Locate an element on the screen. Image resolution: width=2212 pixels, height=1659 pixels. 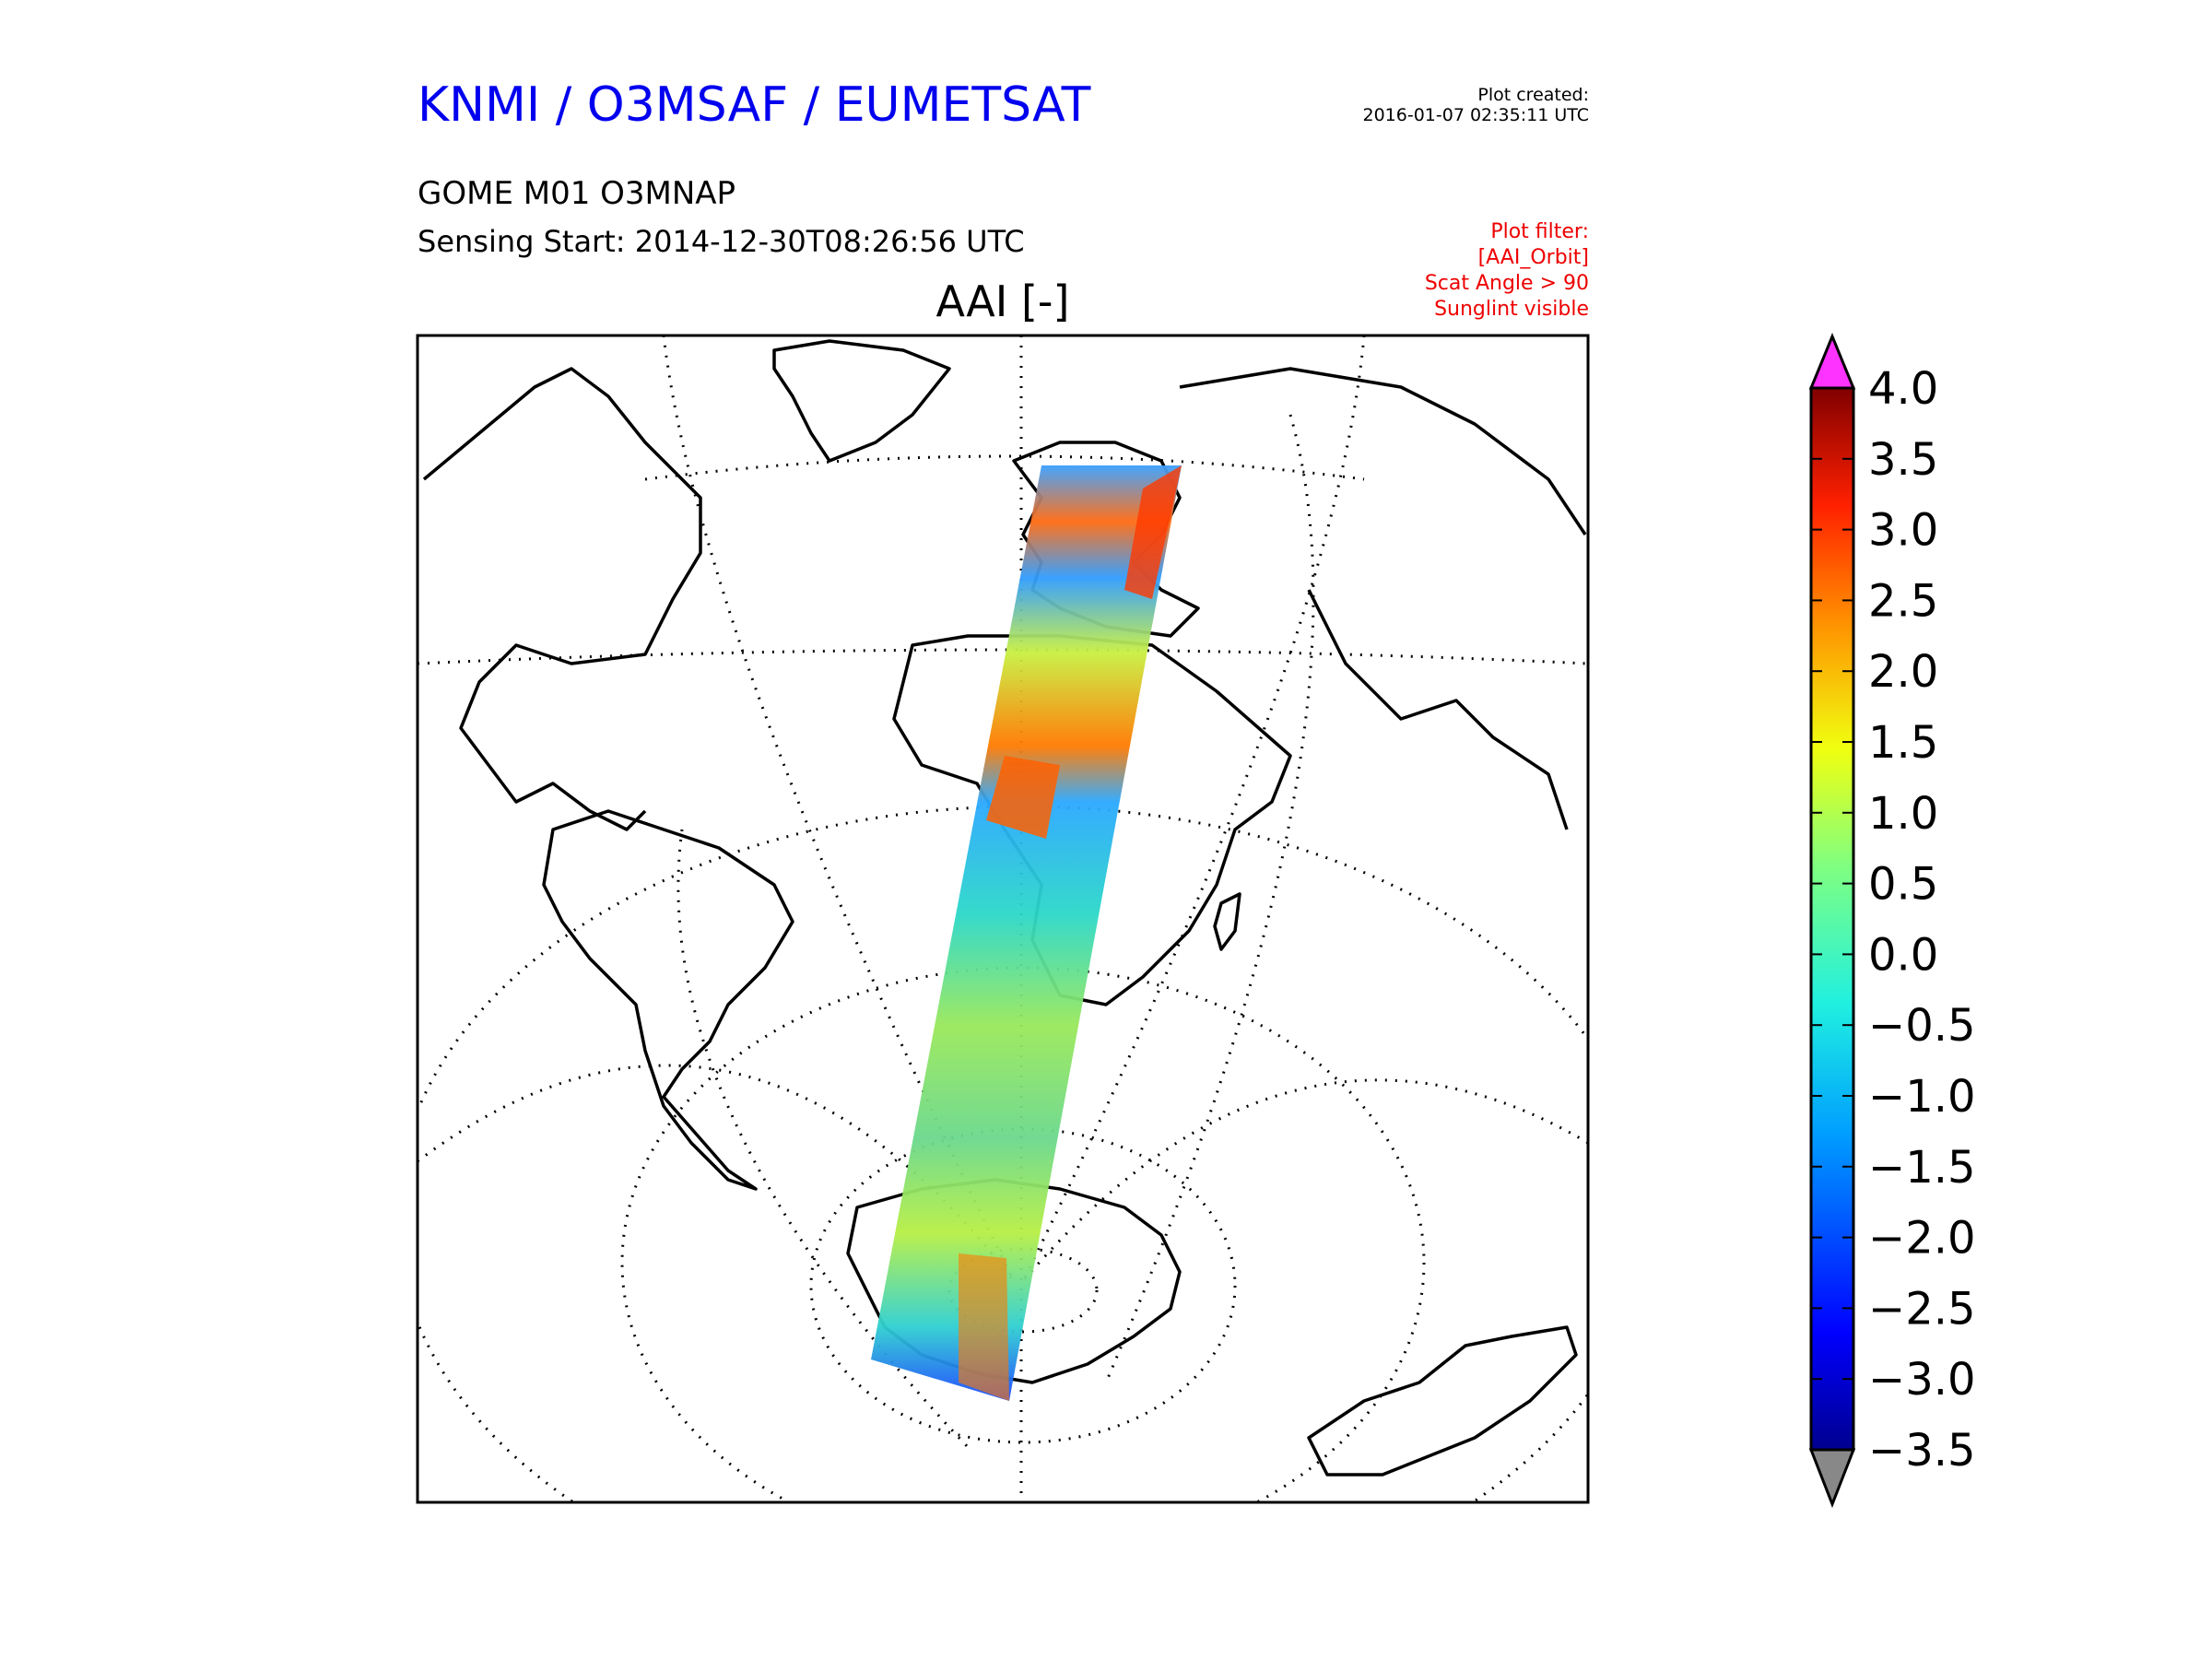
colorbar-tick-label: 3.5 is located at coordinates (1903, 460).